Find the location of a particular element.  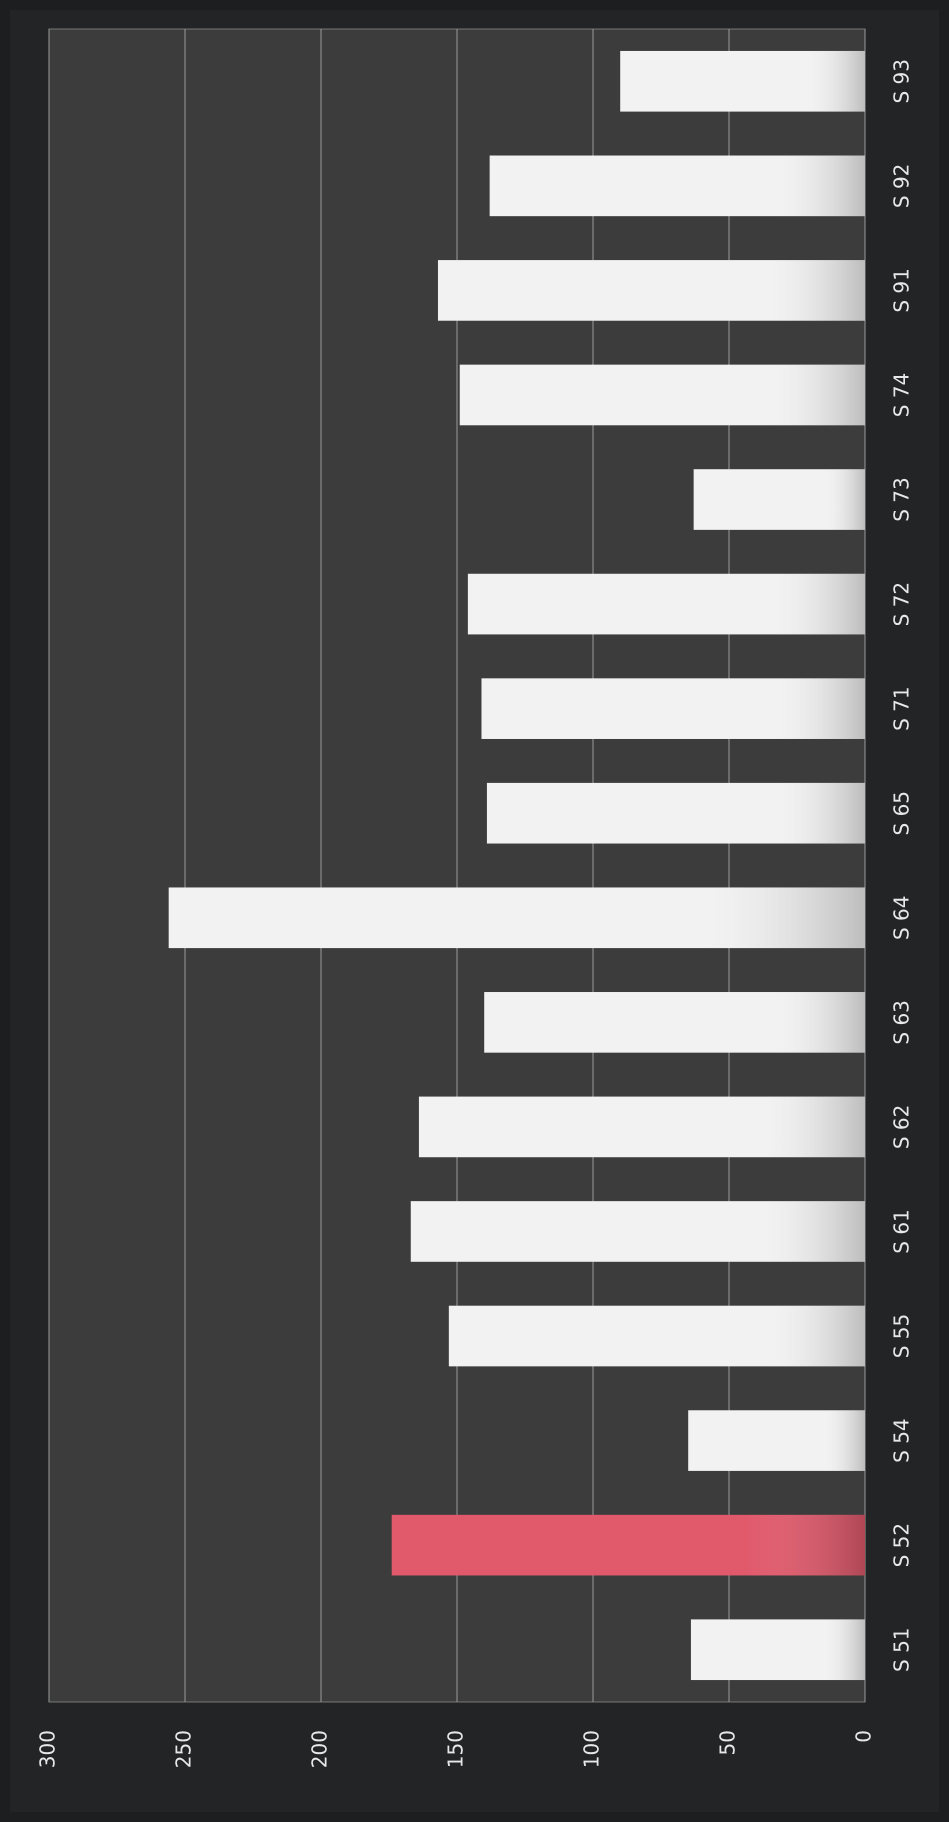

x-tick-label: S 63 is located at coordinates (902, 1022).